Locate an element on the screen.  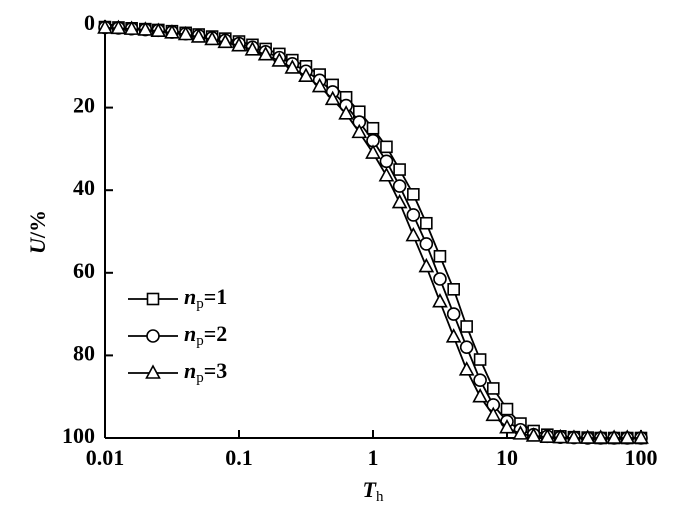
x-tick-label: 0.01 is located at coordinates (105, 457).